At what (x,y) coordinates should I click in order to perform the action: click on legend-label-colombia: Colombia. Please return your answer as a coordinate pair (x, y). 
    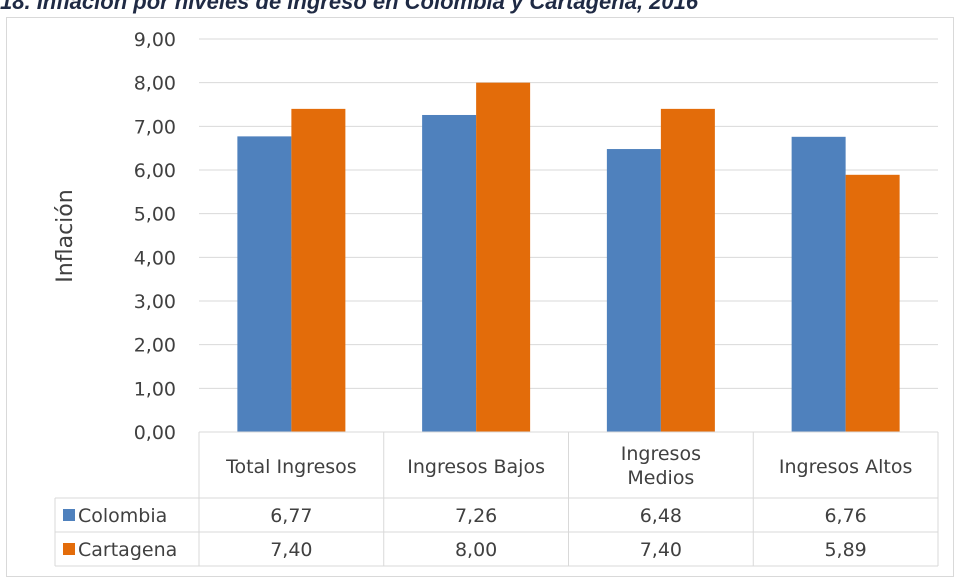
    Looking at the image, I should click on (122, 516).